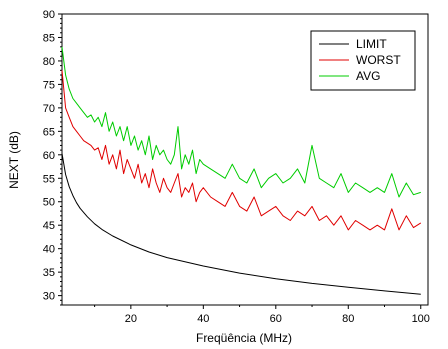  What do you see at coordinates (203, 319) in the screenshot?
I see `x-tick-label: 40` at bounding box center [203, 319].